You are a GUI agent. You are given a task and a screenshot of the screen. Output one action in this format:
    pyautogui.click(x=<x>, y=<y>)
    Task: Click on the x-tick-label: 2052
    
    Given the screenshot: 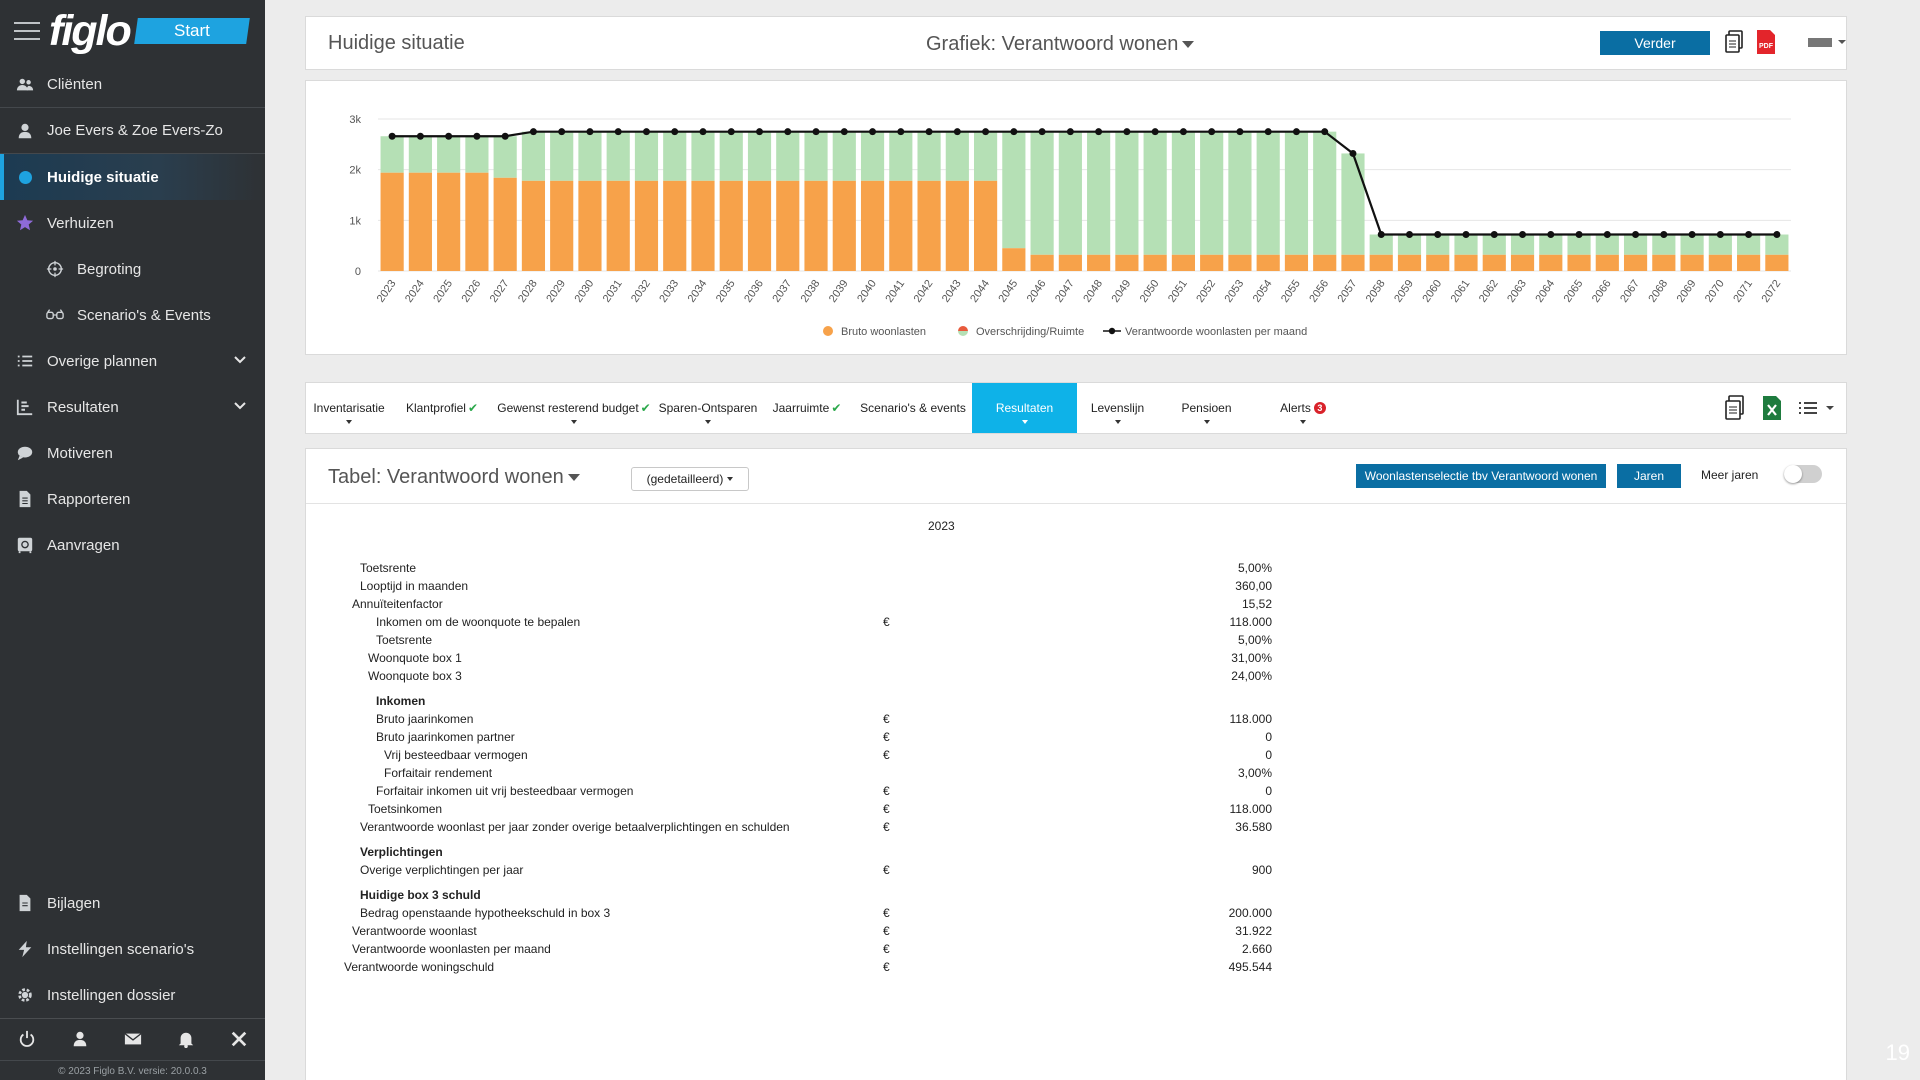 What is the action you would take?
    pyautogui.click(x=1206, y=291)
    